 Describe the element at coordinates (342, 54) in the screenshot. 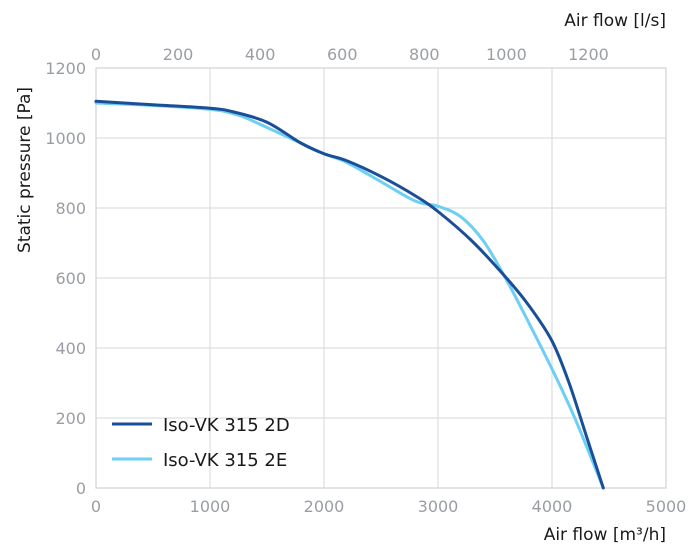

I see `x2-tick-label: 600` at that location.